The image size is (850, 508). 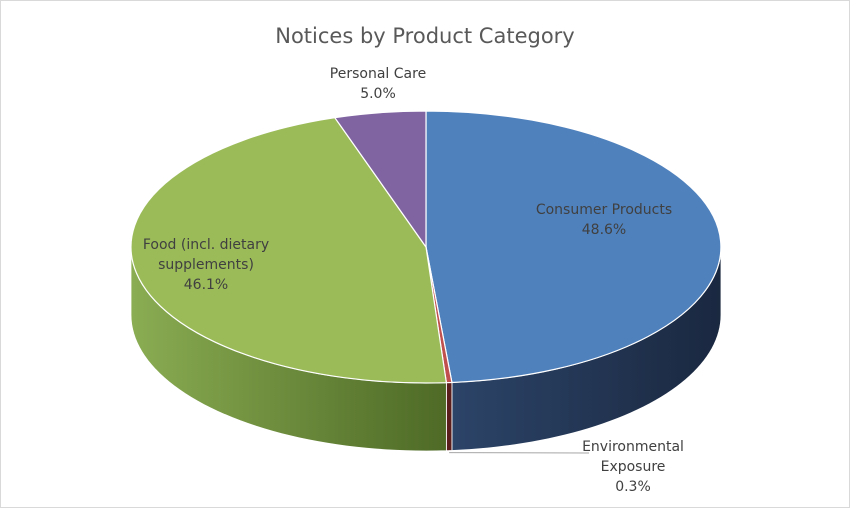 I want to click on data-label-percent: 48.6%, so click(x=604, y=230).